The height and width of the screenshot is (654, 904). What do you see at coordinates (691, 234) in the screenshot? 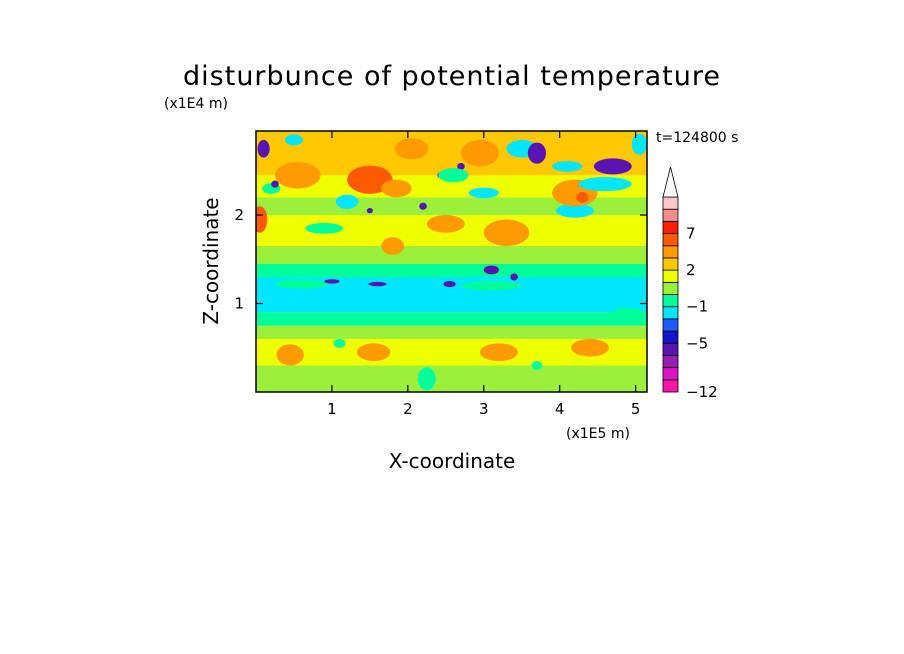
I see `colorbar-label-0: 7` at bounding box center [691, 234].